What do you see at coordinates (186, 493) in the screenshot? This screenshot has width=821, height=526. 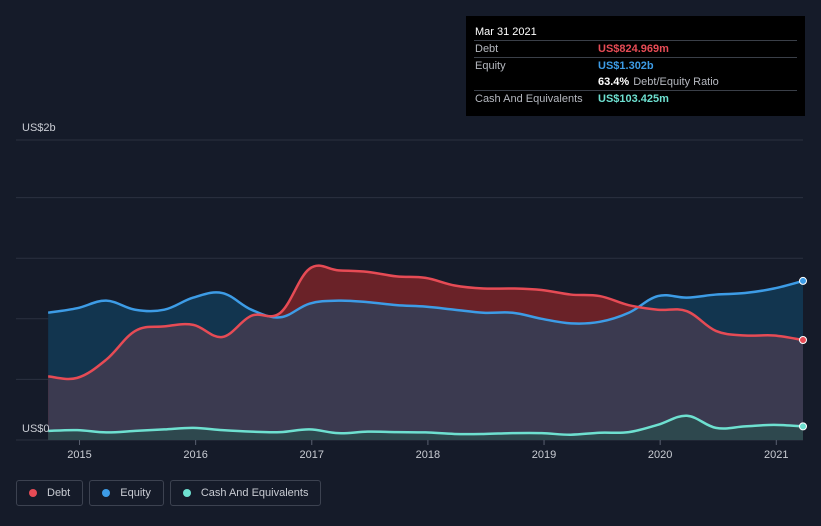 I see `legend-dot-cash` at bounding box center [186, 493].